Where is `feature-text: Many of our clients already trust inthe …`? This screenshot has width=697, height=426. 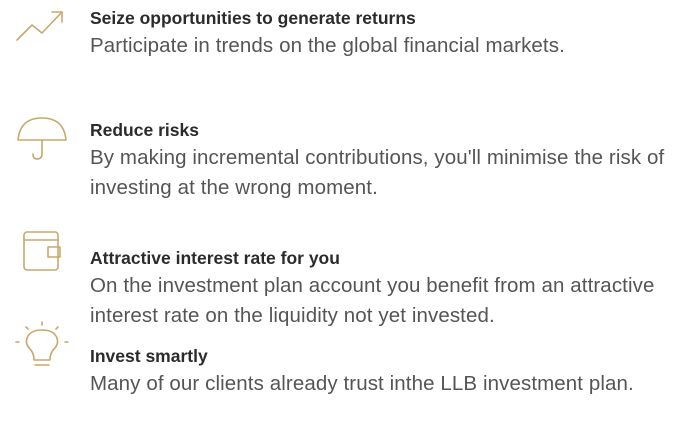
feature-text: Many of our clients already trust inthe … is located at coordinates (362, 383).